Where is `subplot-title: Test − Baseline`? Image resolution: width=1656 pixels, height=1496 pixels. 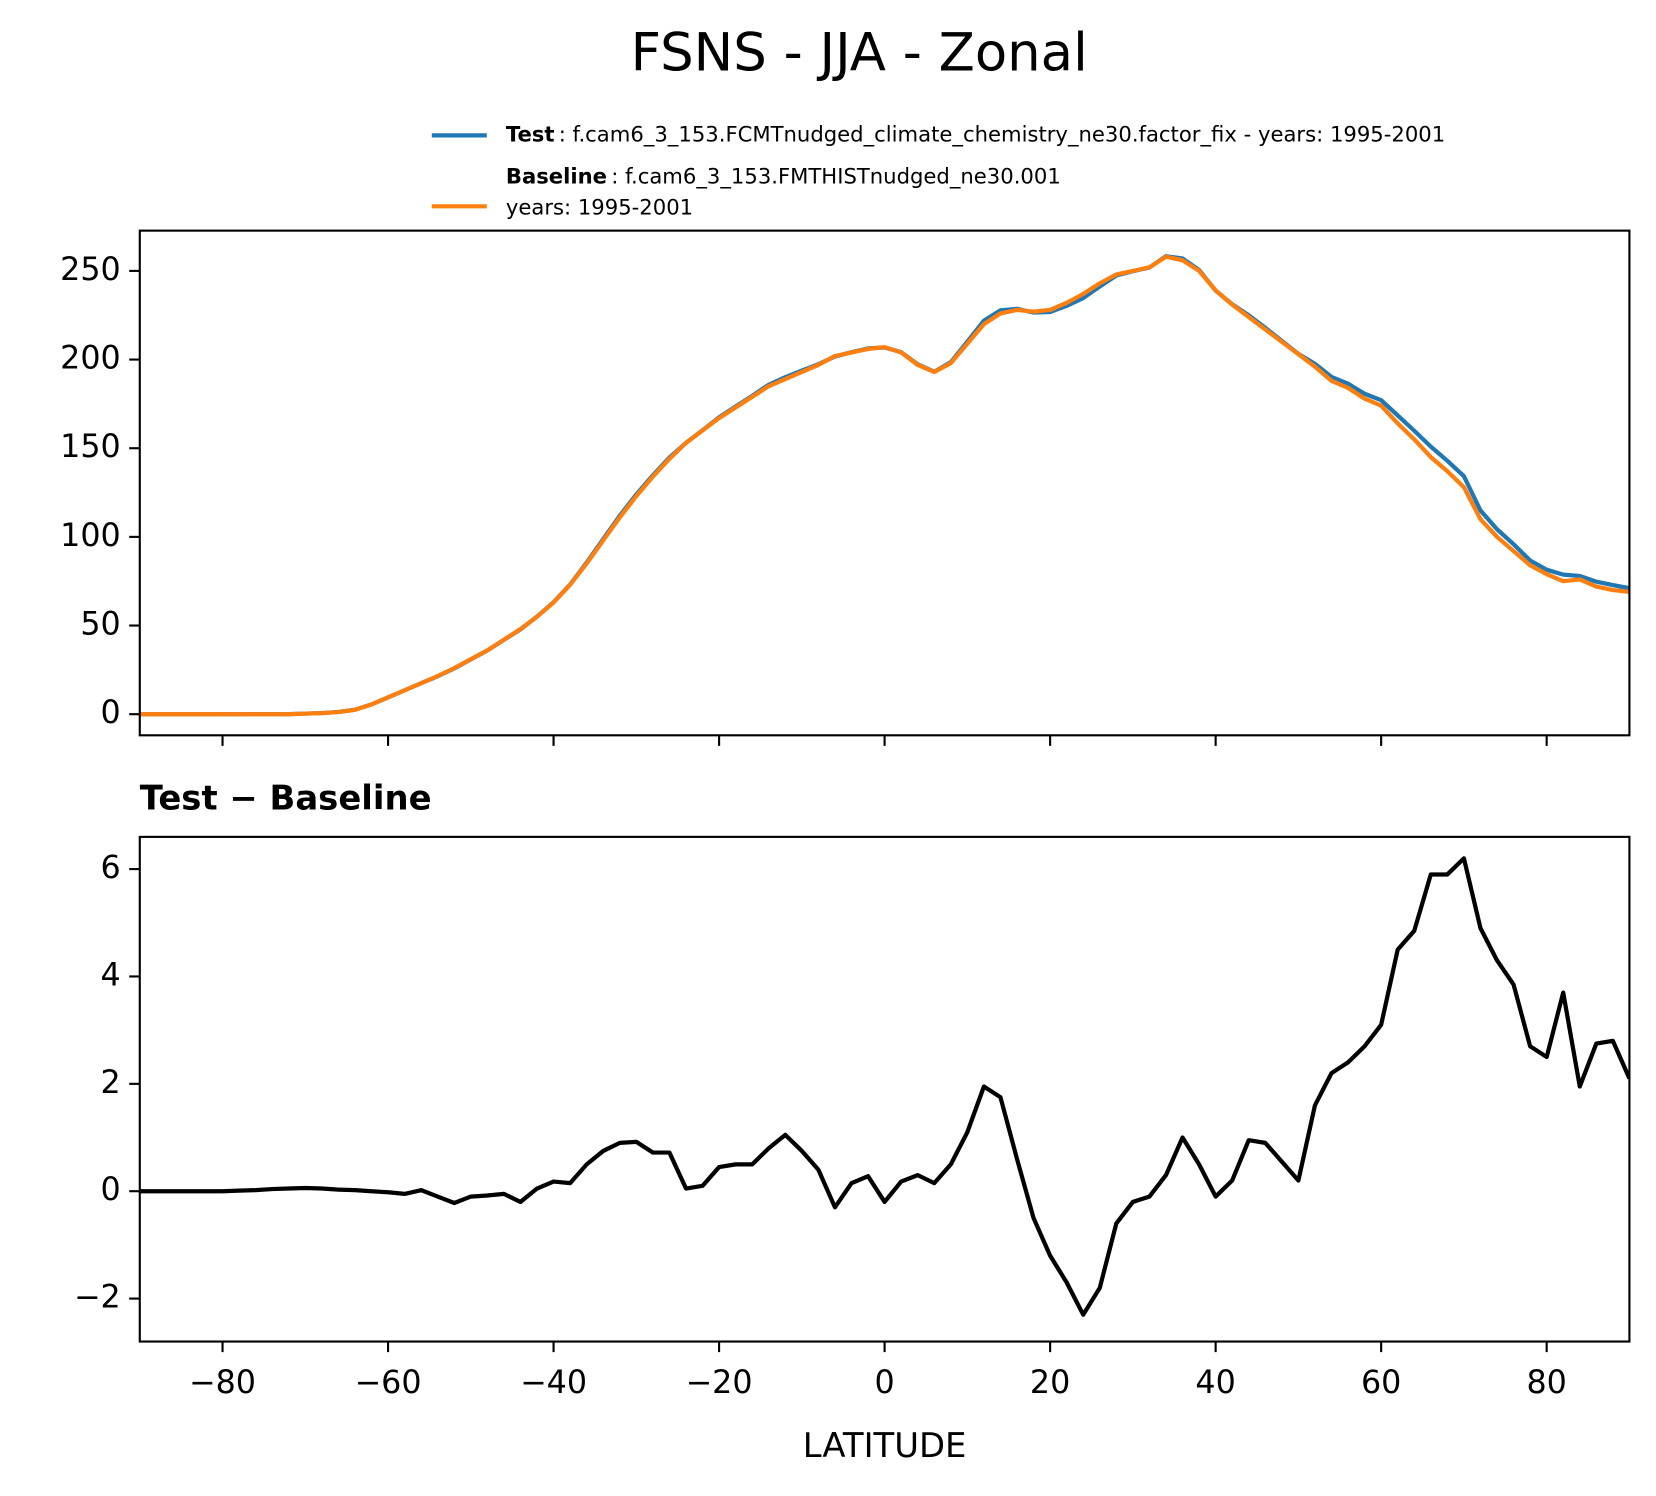
subplot-title: Test − Baseline is located at coordinates (286, 797).